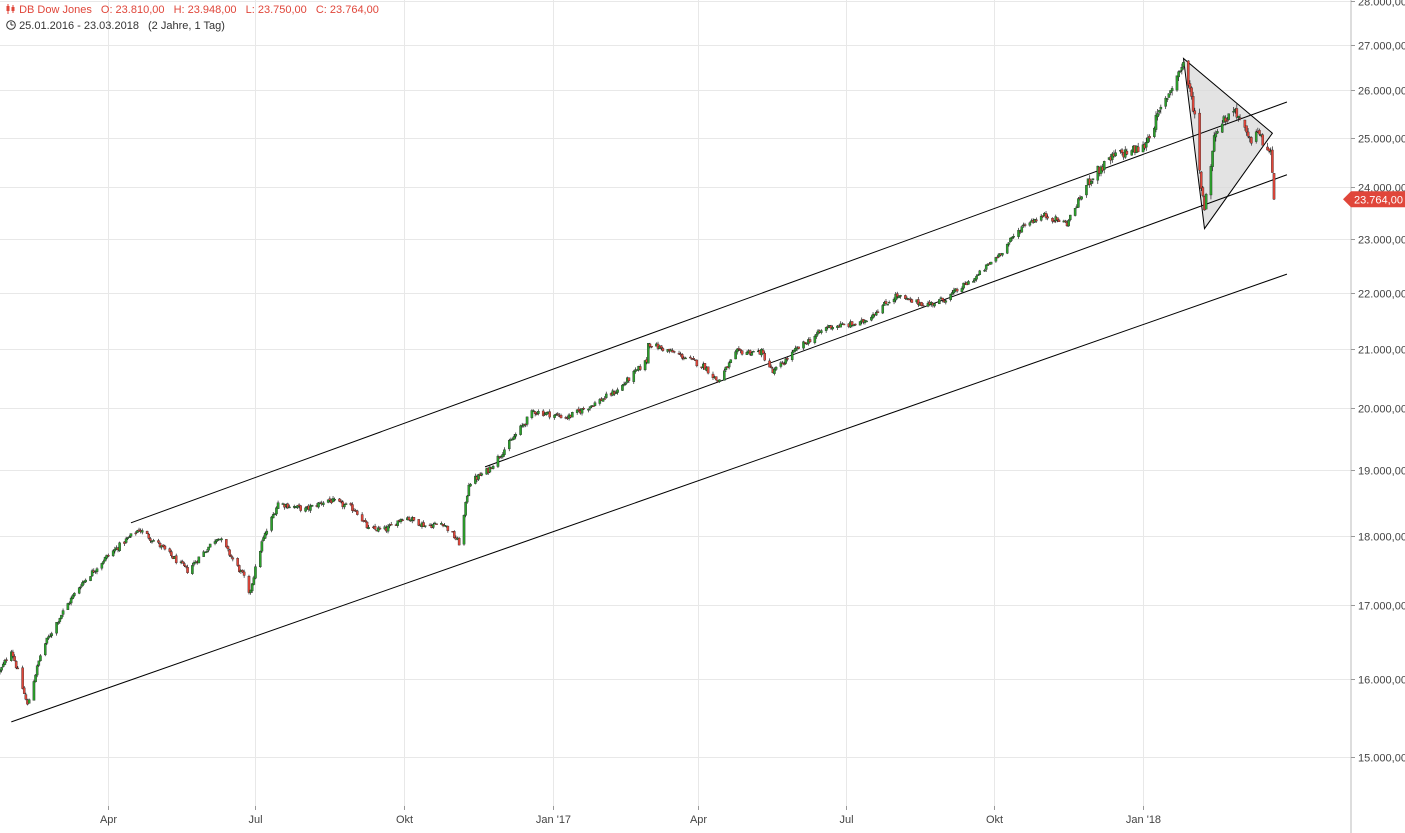 This screenshot has width=1405, height=833. I want to click on last-price-label: 23.764,00, so click(1378, 200).